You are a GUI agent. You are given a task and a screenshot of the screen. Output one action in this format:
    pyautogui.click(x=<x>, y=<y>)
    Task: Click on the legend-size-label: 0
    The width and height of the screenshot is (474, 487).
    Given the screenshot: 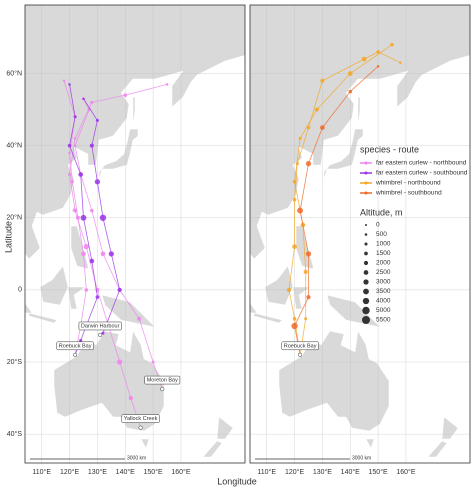 What is the action you would take?
    pyautogui.click(x=378, y=225)
    